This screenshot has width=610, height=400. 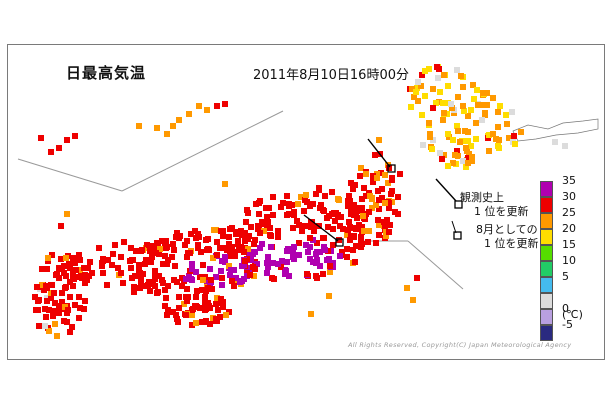 What do you see at coordinates (202, 151) in the screenshot?
I see `inset-line-mid` at bounding box center [202, 151].